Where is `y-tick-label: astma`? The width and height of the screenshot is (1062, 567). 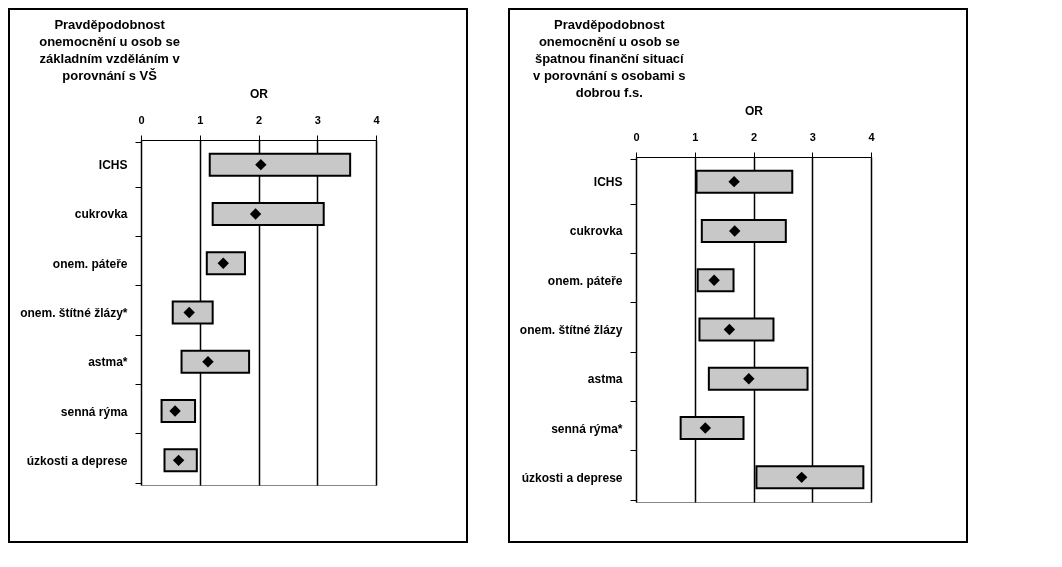 y-tick-label: astma is located at coordinates (605, 379).